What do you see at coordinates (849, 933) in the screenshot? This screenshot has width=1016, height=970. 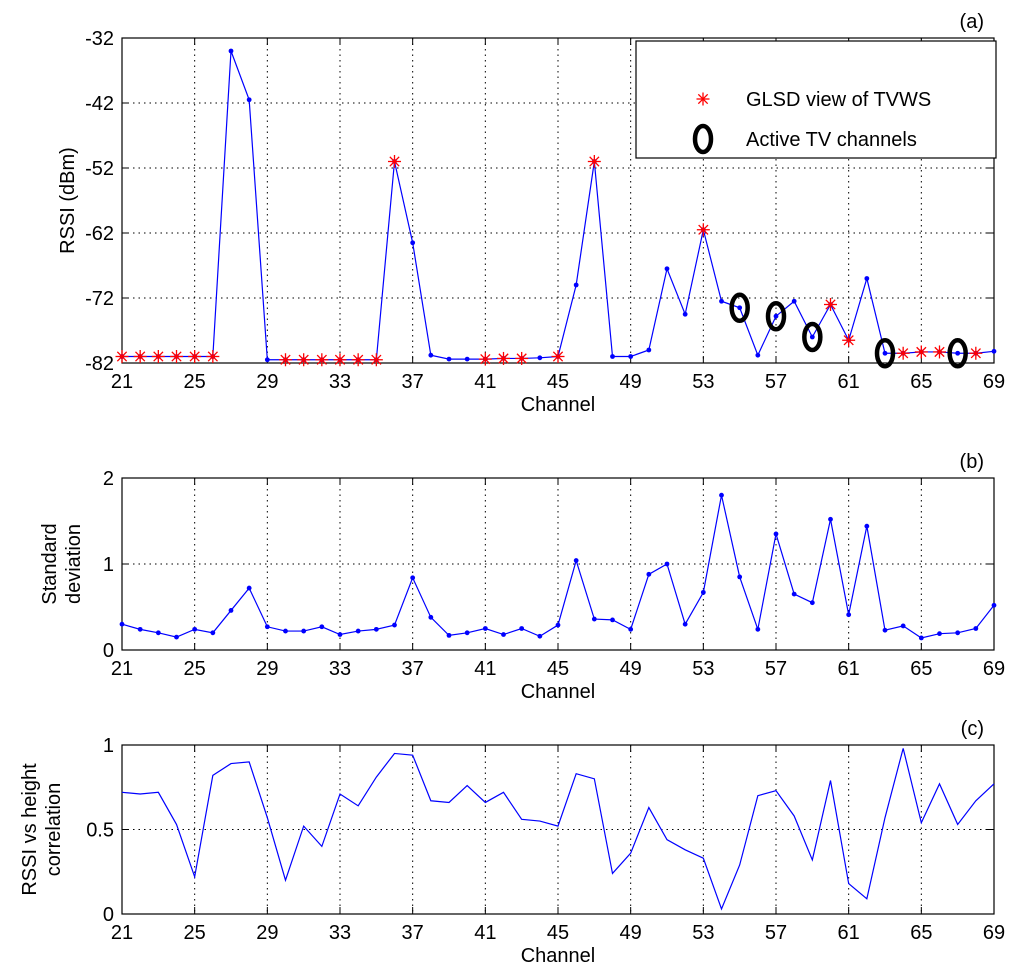 I see `x-tick-label: 61` at bounding box center [849, 933].